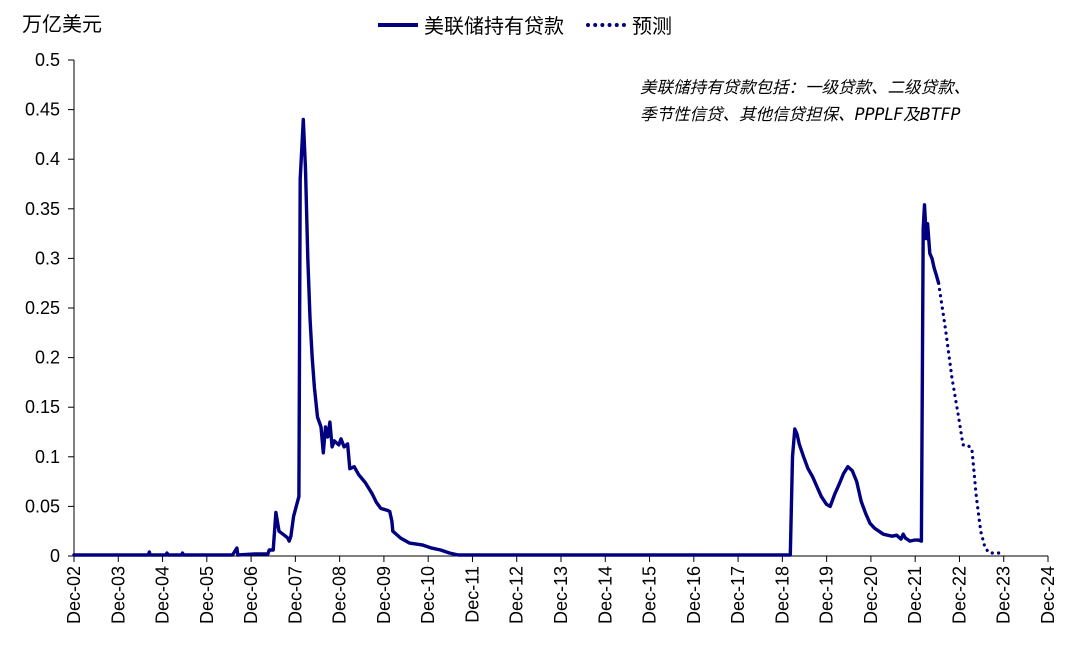  What do you see at coordinates (118, 595) in the screenshot?
I see `x-tick-label: Dec-03` at bounding box center [118, 595].